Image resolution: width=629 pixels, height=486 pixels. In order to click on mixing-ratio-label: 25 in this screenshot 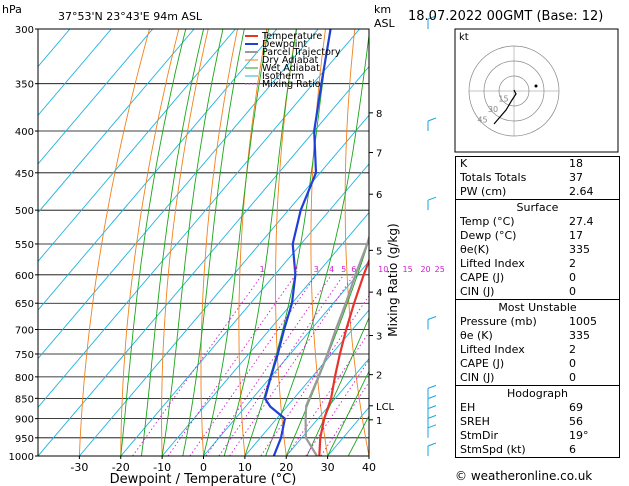, I will do `click(440, 269)`.